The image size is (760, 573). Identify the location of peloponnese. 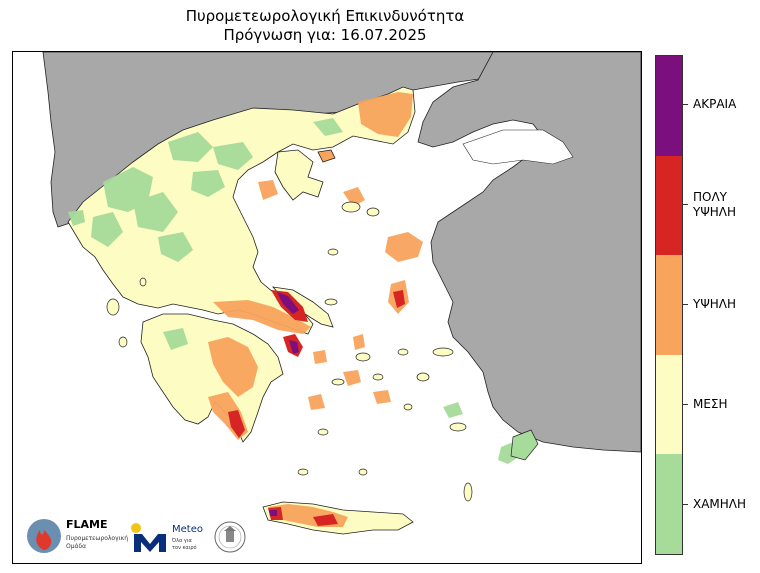
(212, 378).